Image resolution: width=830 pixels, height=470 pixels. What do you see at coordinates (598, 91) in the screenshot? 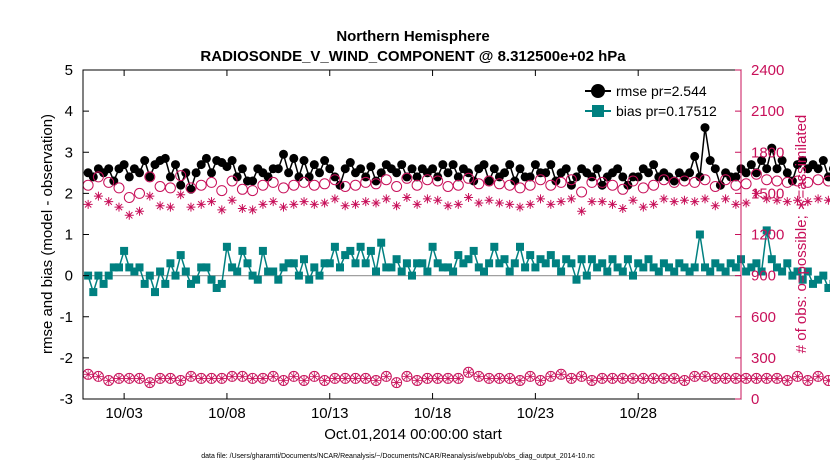
I see `legend-rmse-marker` at bounding box center [598, 91].